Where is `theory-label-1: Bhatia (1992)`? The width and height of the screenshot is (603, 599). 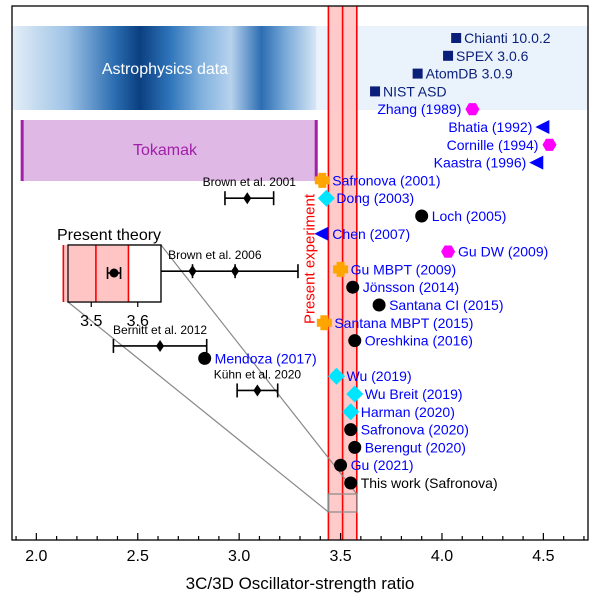 theory-label-1: Bhatia (1992) is located at coordinates (490, 127).